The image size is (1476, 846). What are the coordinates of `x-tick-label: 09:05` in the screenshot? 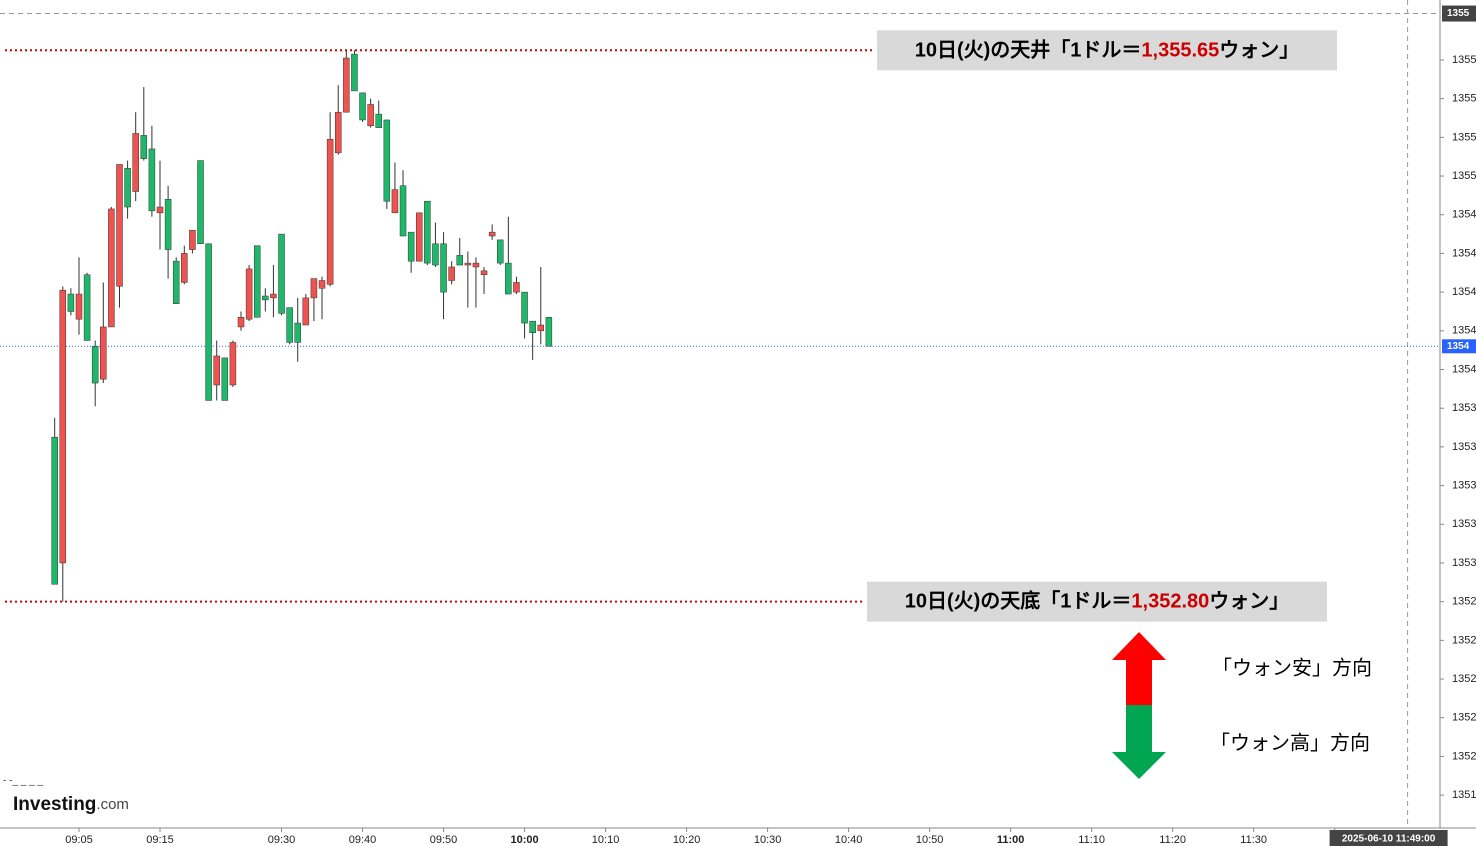 It's located at (79, 840).